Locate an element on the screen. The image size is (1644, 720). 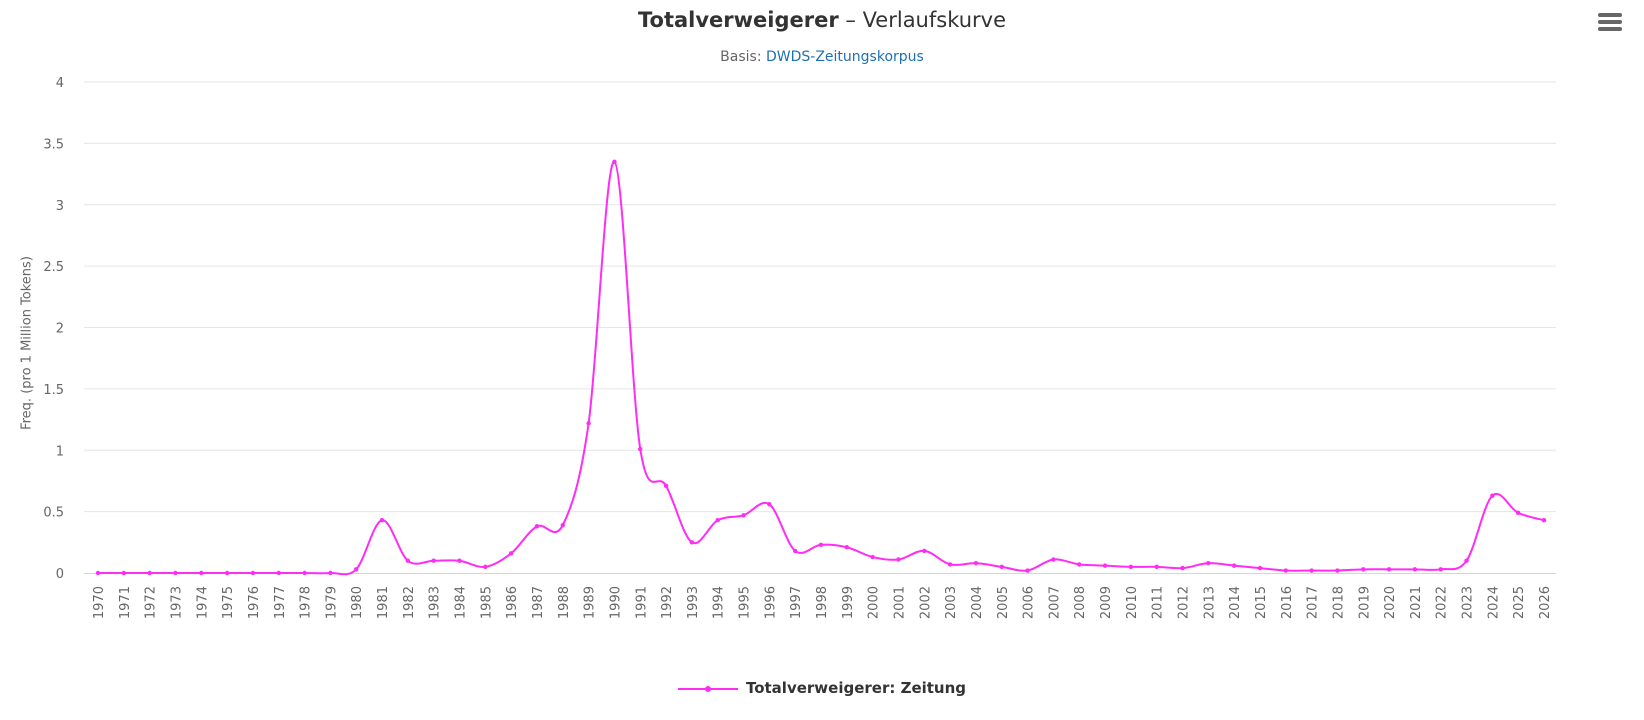
x-tick-label: 2021 is located at coordinates (1416, 602).